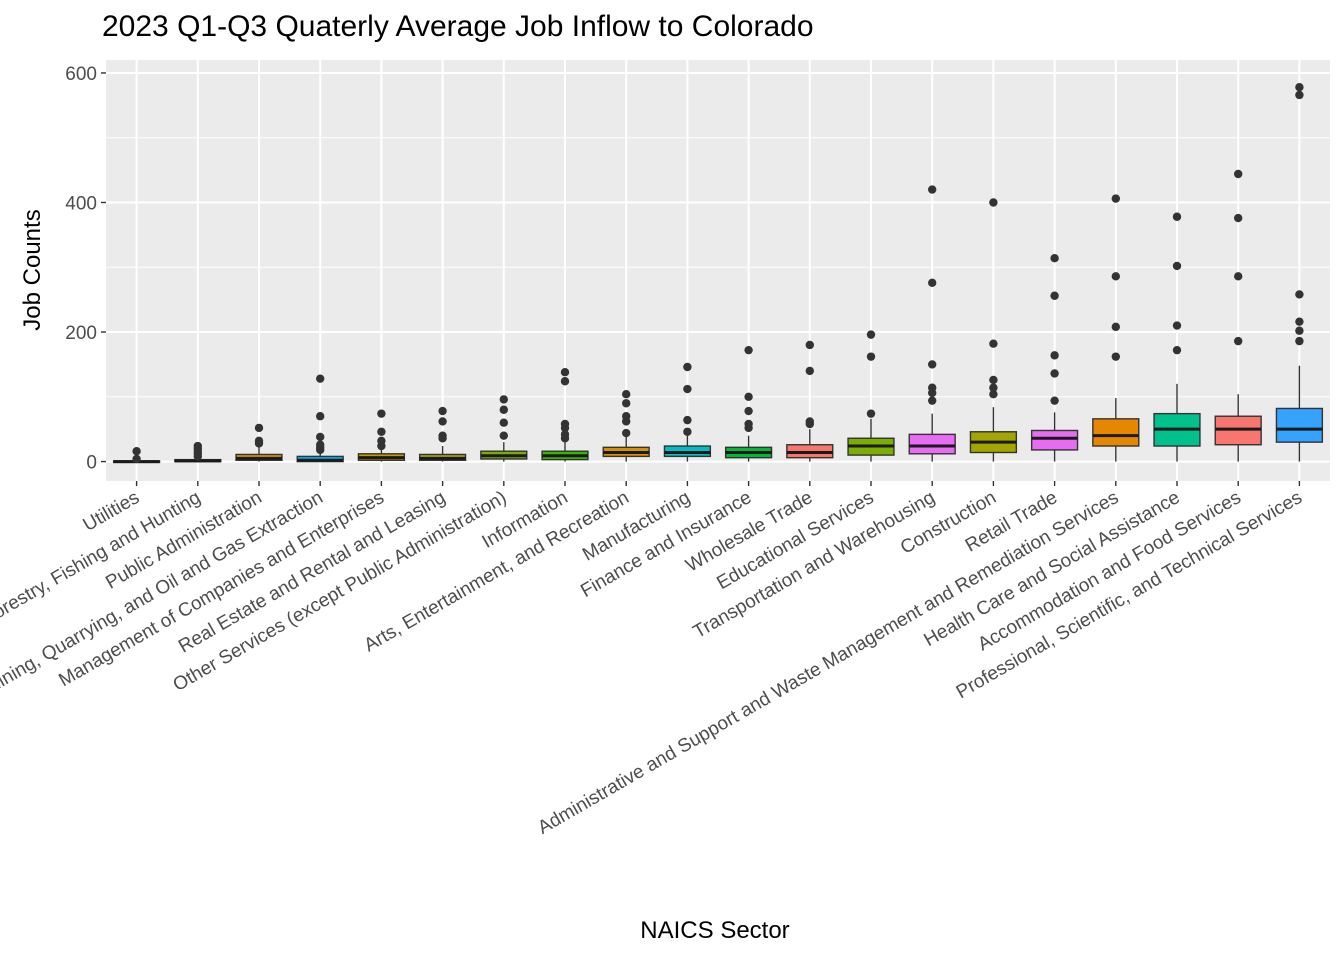 The image size is (1344, 960). I want to click on x-axis-title: NAICS Sector, so click(714, 930).